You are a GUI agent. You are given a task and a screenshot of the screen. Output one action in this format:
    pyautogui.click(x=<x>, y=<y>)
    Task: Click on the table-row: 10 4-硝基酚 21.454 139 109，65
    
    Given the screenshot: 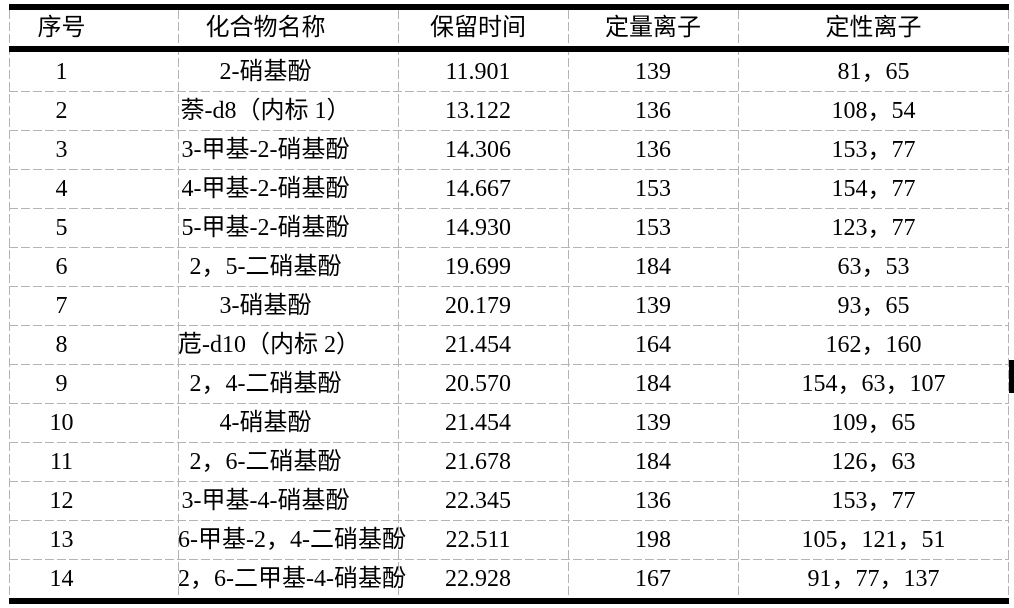 What is the action you would take?
    pyautogui.click(x=509, y=422)
    